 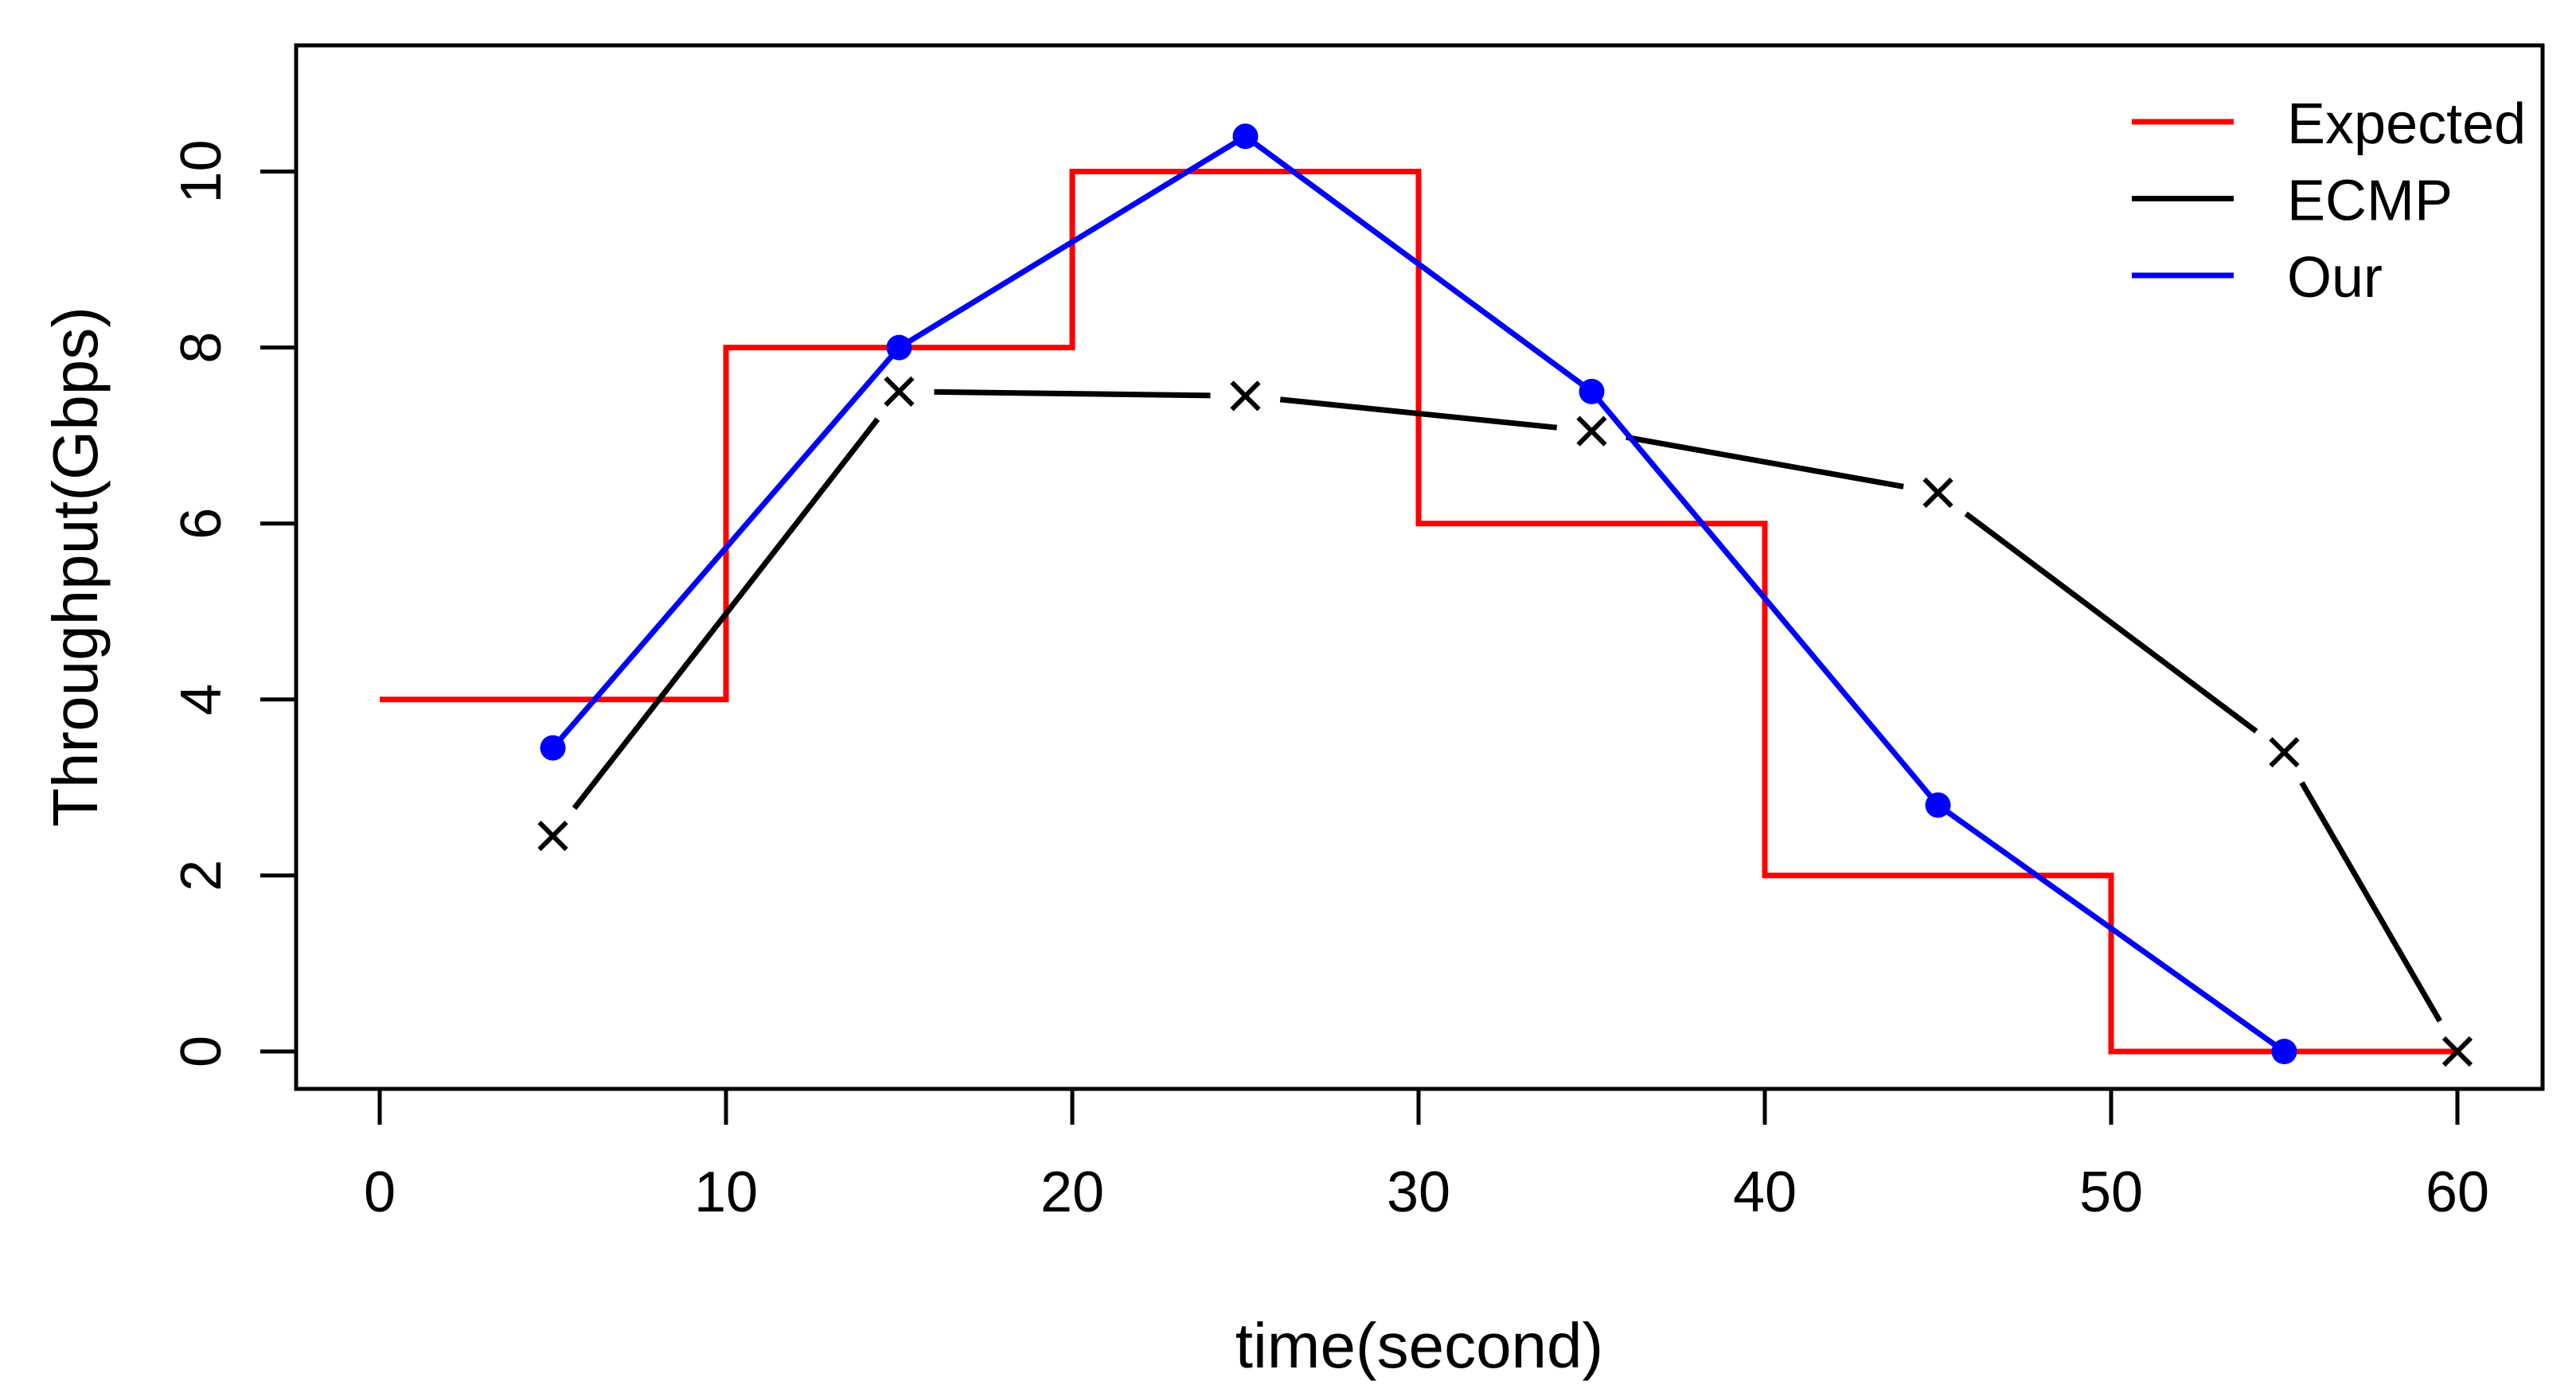 I want to click on x-axis-tick-label: 40, so click(x=1765, y=1193).